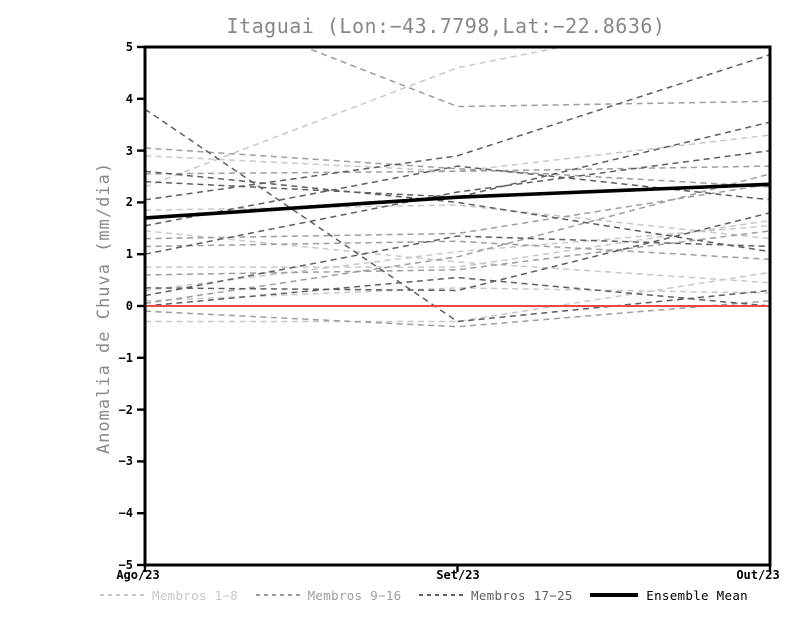 The width and height of the screenshot is (800, 618). Describe the element at coordinates (129, 202) in the screenshot. I see `y-tick-label: 2` at that location.